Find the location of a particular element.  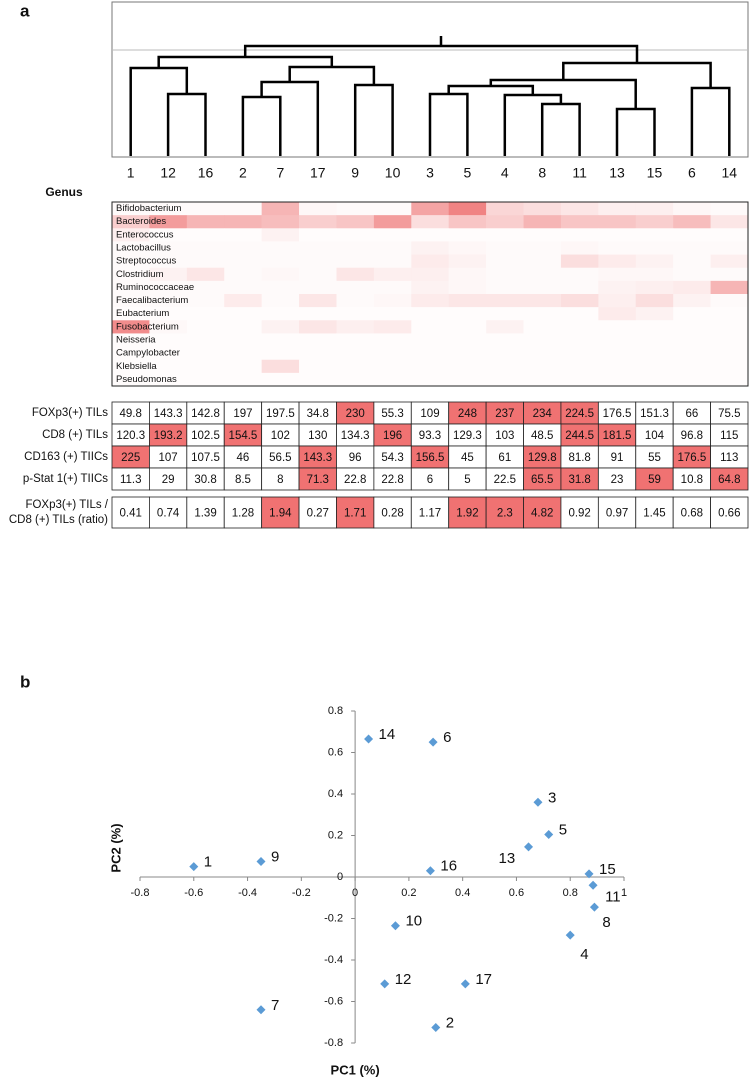

table-value: 1.17 is located at coordinates (430, 514).